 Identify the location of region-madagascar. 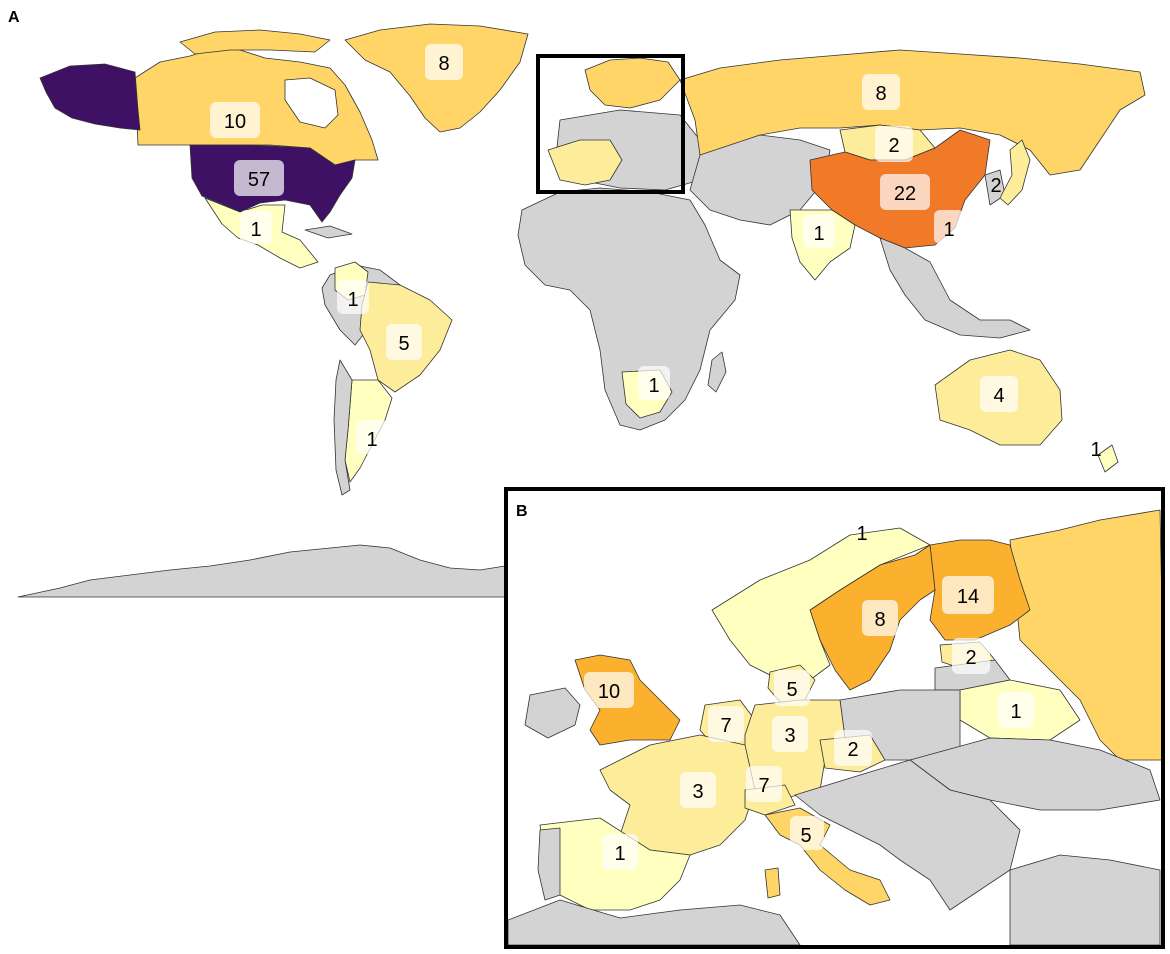
(717, 372).